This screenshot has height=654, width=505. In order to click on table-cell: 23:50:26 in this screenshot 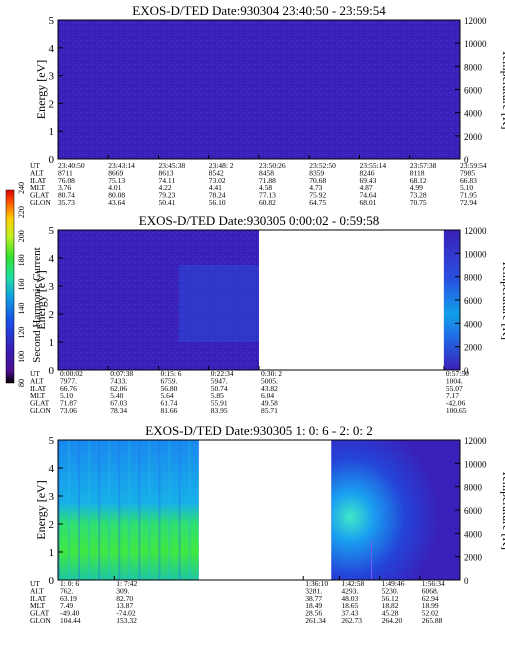, I will do `click(272, 165)`.